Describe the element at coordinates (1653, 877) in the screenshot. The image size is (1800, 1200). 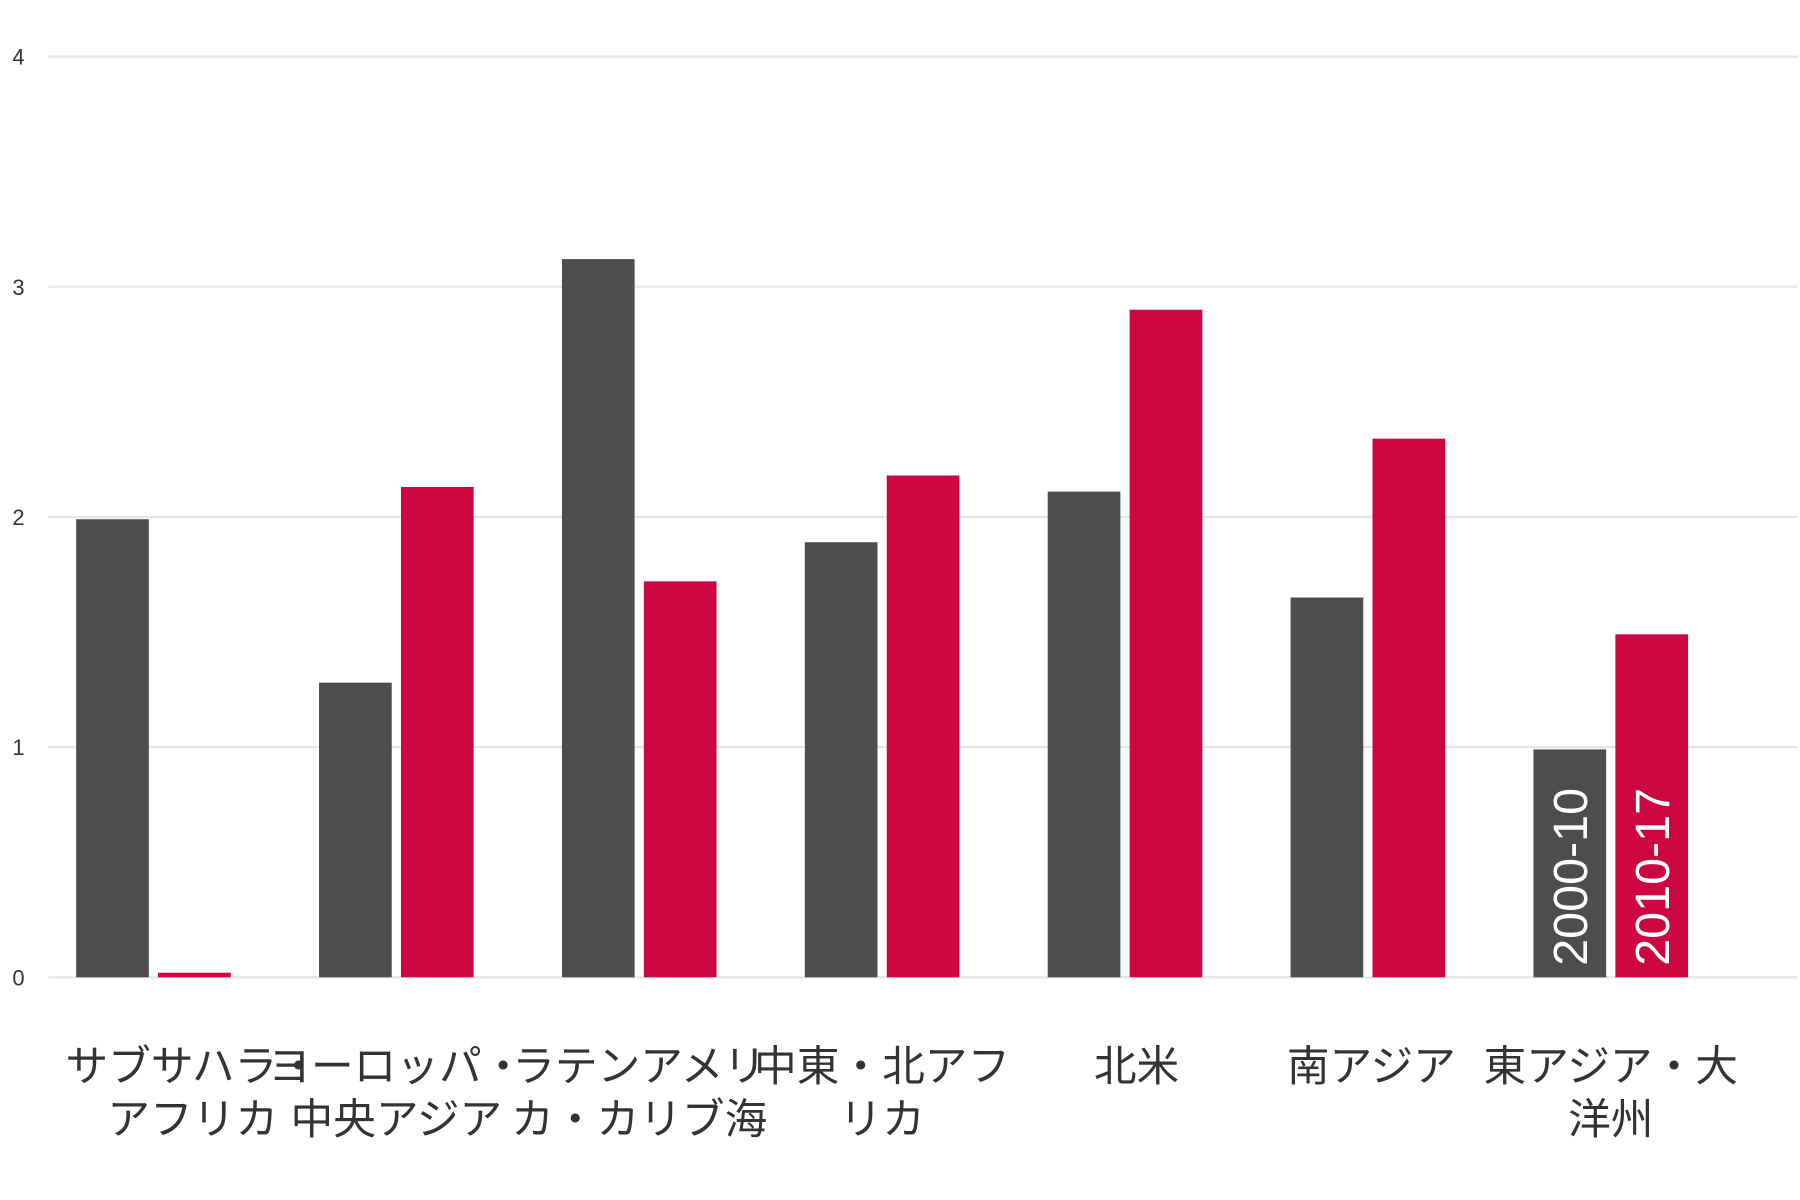
I see `legend-label-2010-17: 2010-17` at that location.